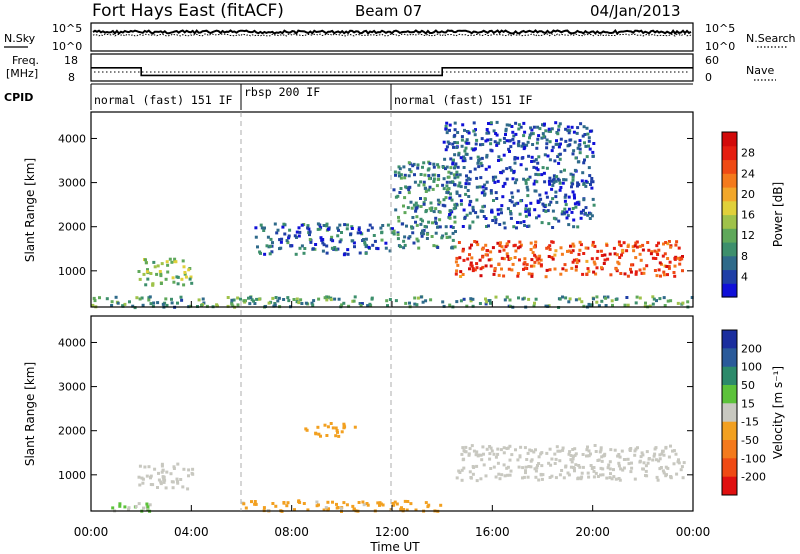  What do you see at coordinates (282, 92) in the screenshot?
I see `cpid-segment-2: rbsp 200 IF` at bounding box center [282, 92].